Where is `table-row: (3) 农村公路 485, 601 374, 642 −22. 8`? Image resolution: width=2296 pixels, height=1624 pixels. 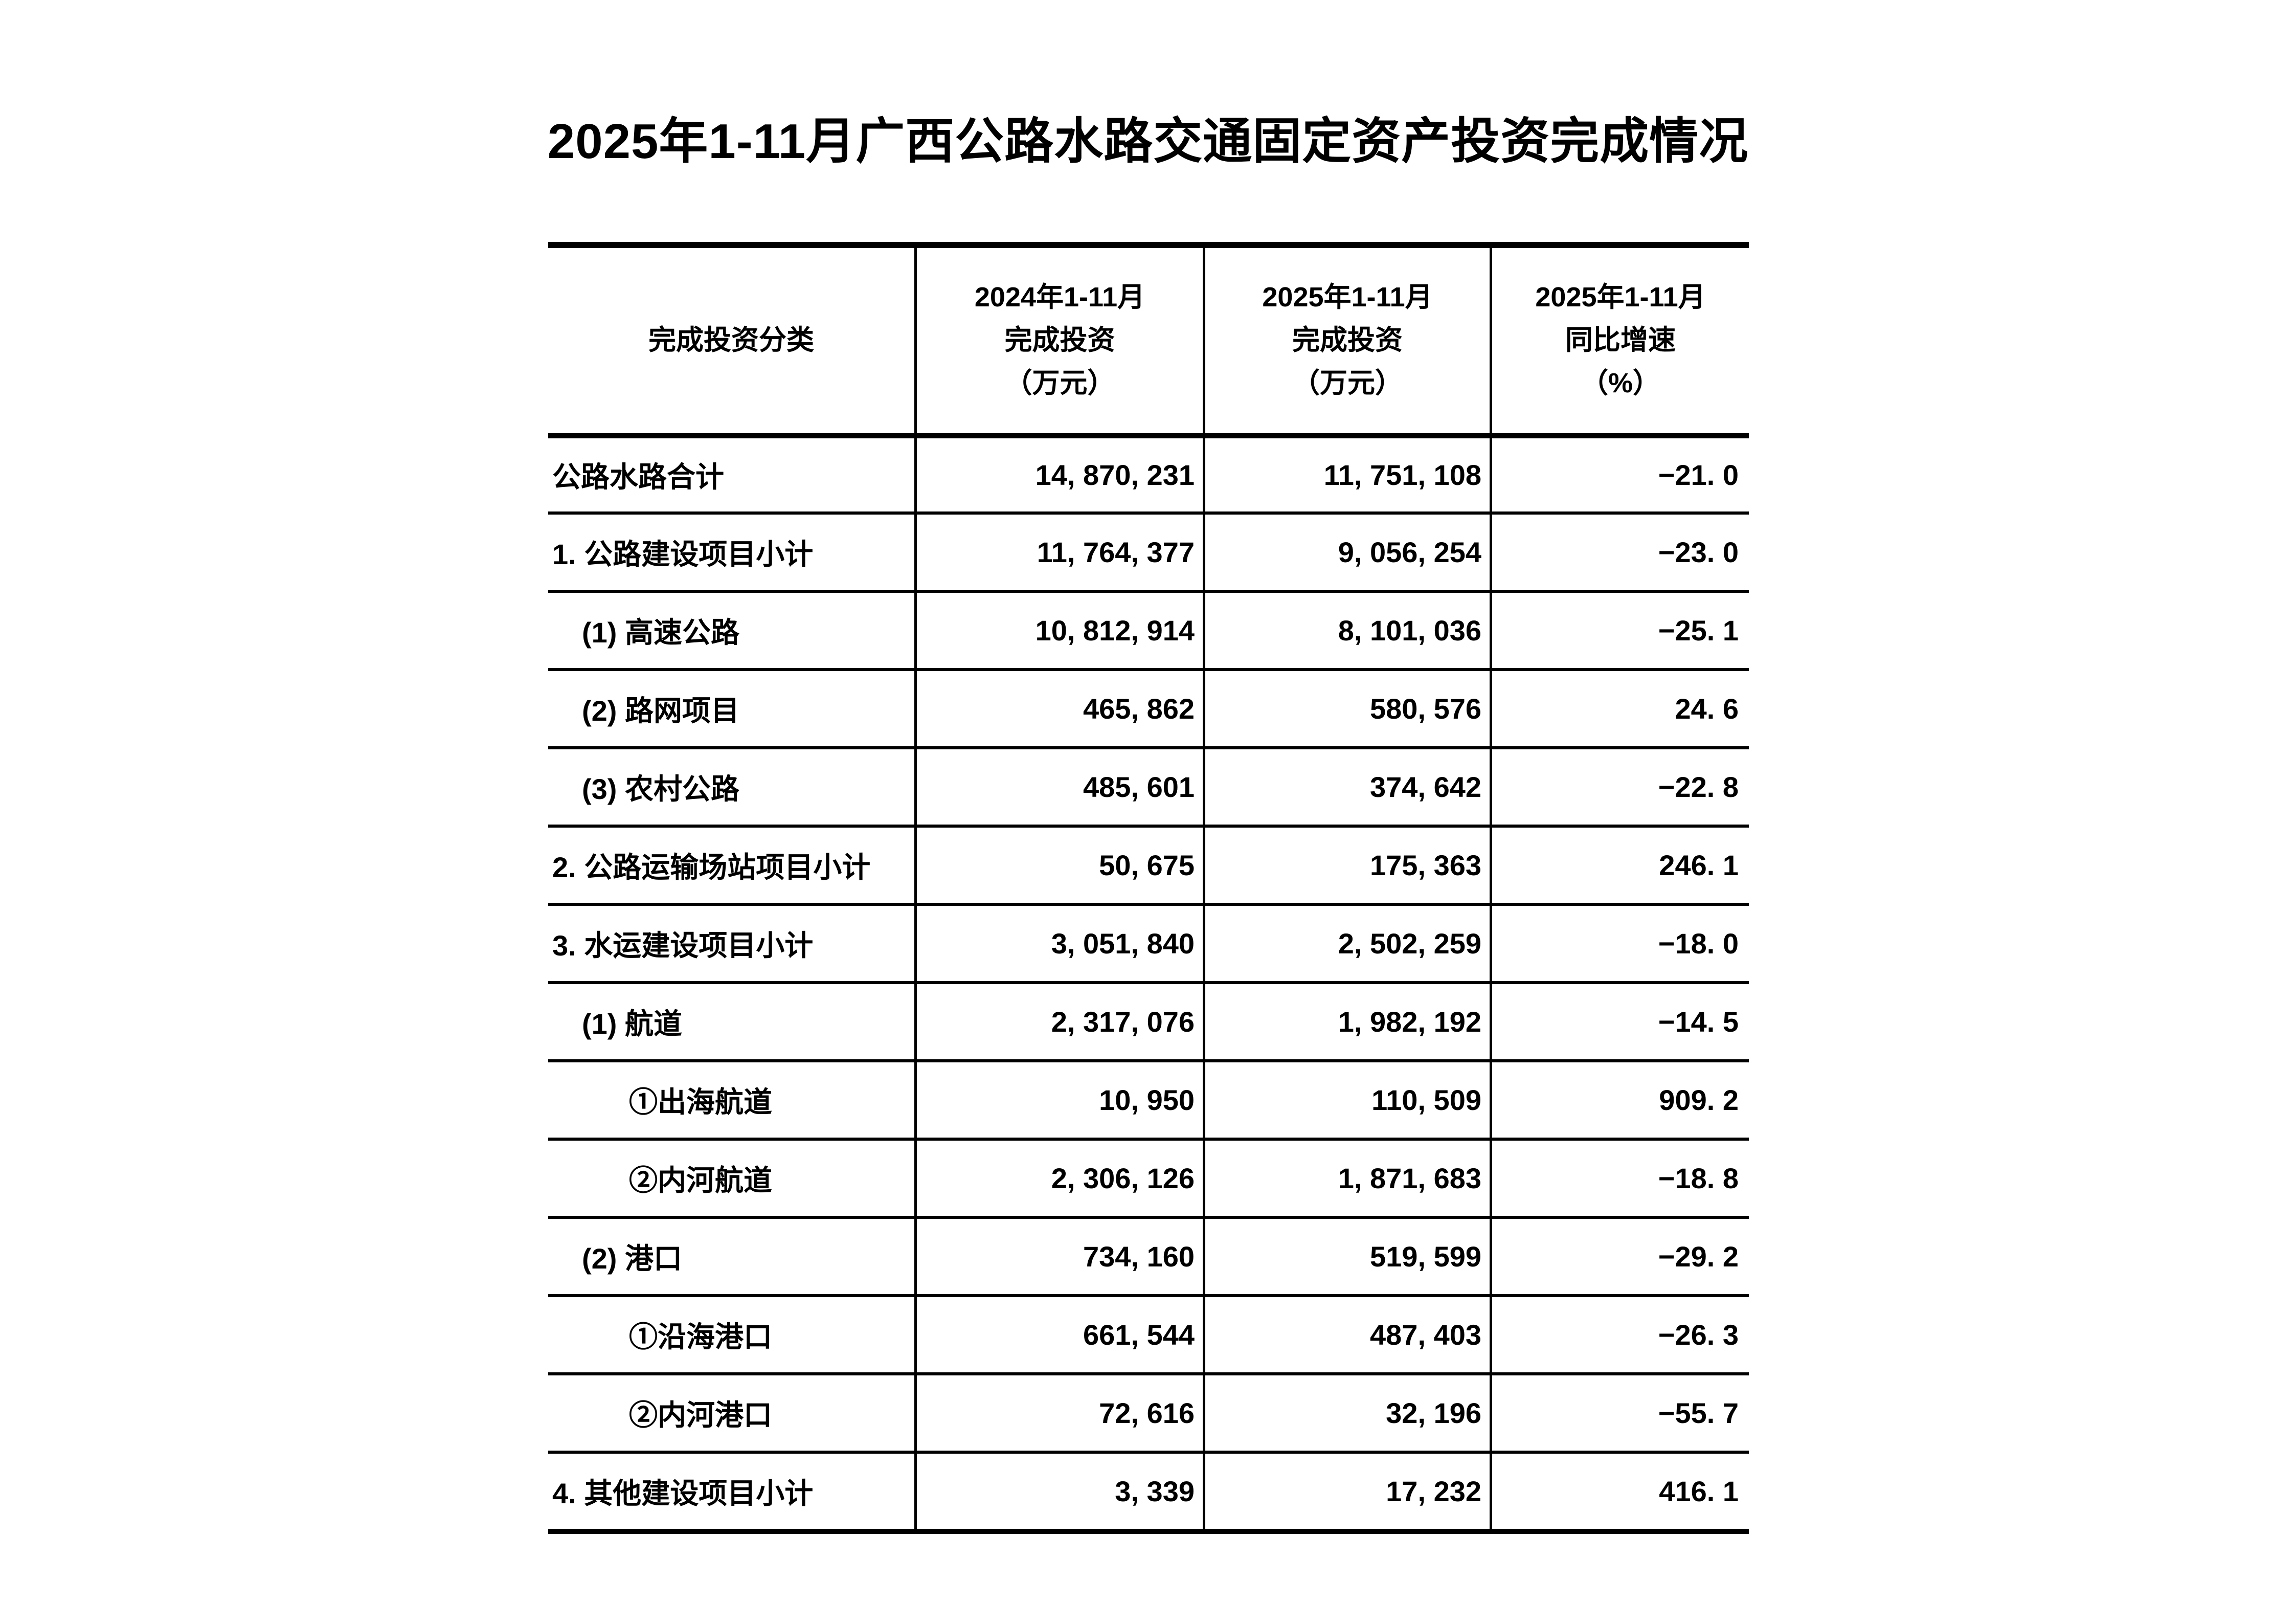 table-row: (3) 农村公路 485, 601 374, 642 −22. 8 is located at coordinates (1149, 786).